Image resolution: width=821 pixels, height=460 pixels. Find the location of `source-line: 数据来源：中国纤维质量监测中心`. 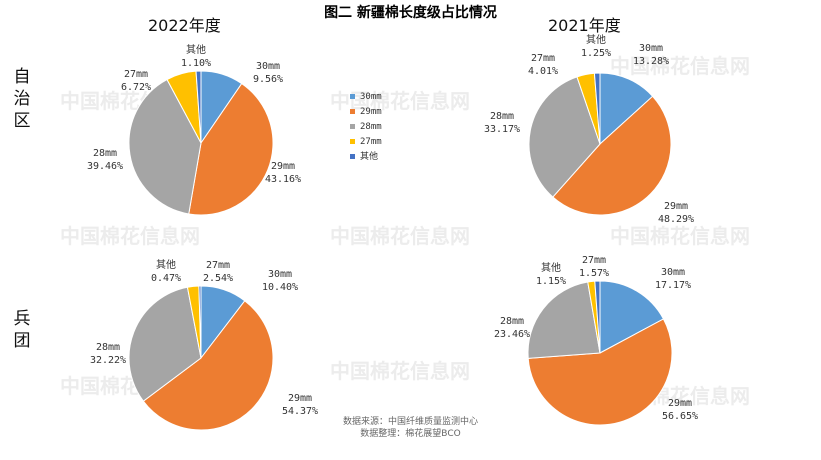

source-line: 数据来源：中国纤维质量监测中心 is located at coordinates (410, 422).